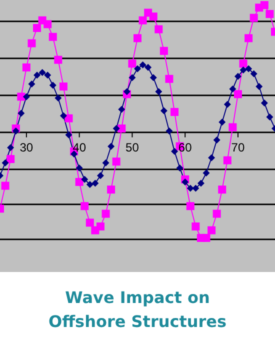  Describe the element at coordinates (133, 147) in the screenshot. I see `x-tick-label: 50` at that location.